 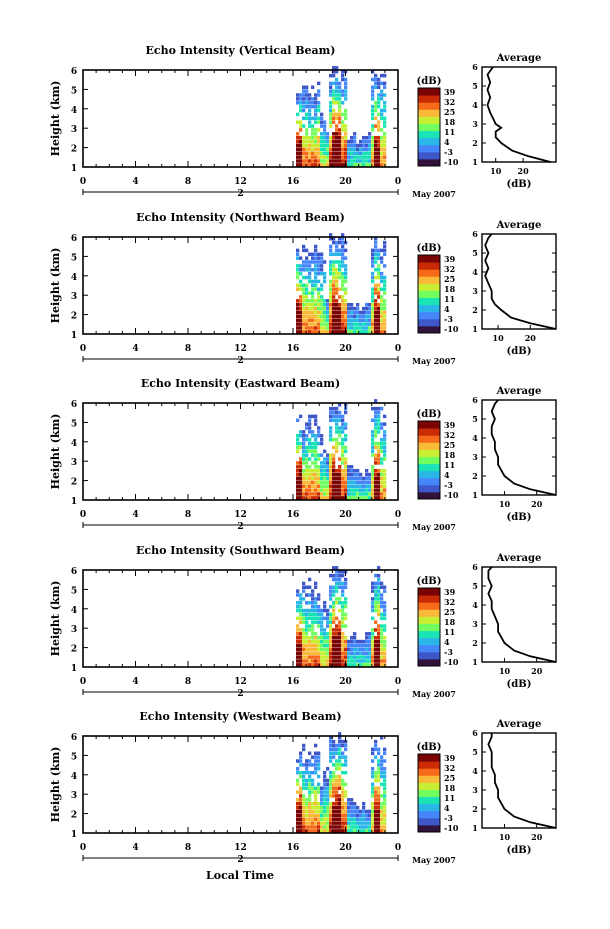 I want to click on colorbar-unit: (dB), so click(x=429, y=581).